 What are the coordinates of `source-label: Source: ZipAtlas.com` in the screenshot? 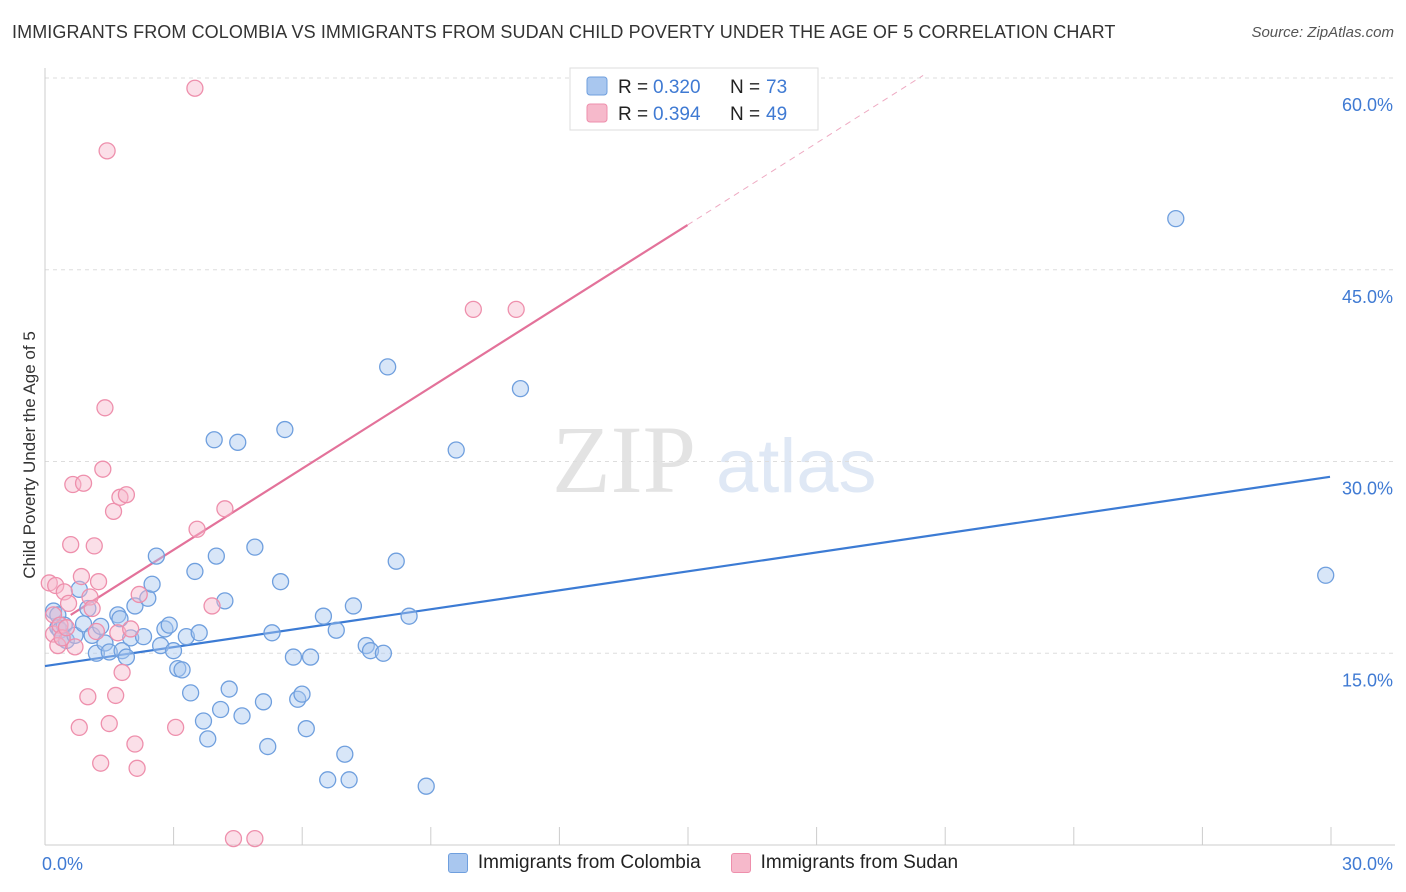 It's located at (1322, 32).